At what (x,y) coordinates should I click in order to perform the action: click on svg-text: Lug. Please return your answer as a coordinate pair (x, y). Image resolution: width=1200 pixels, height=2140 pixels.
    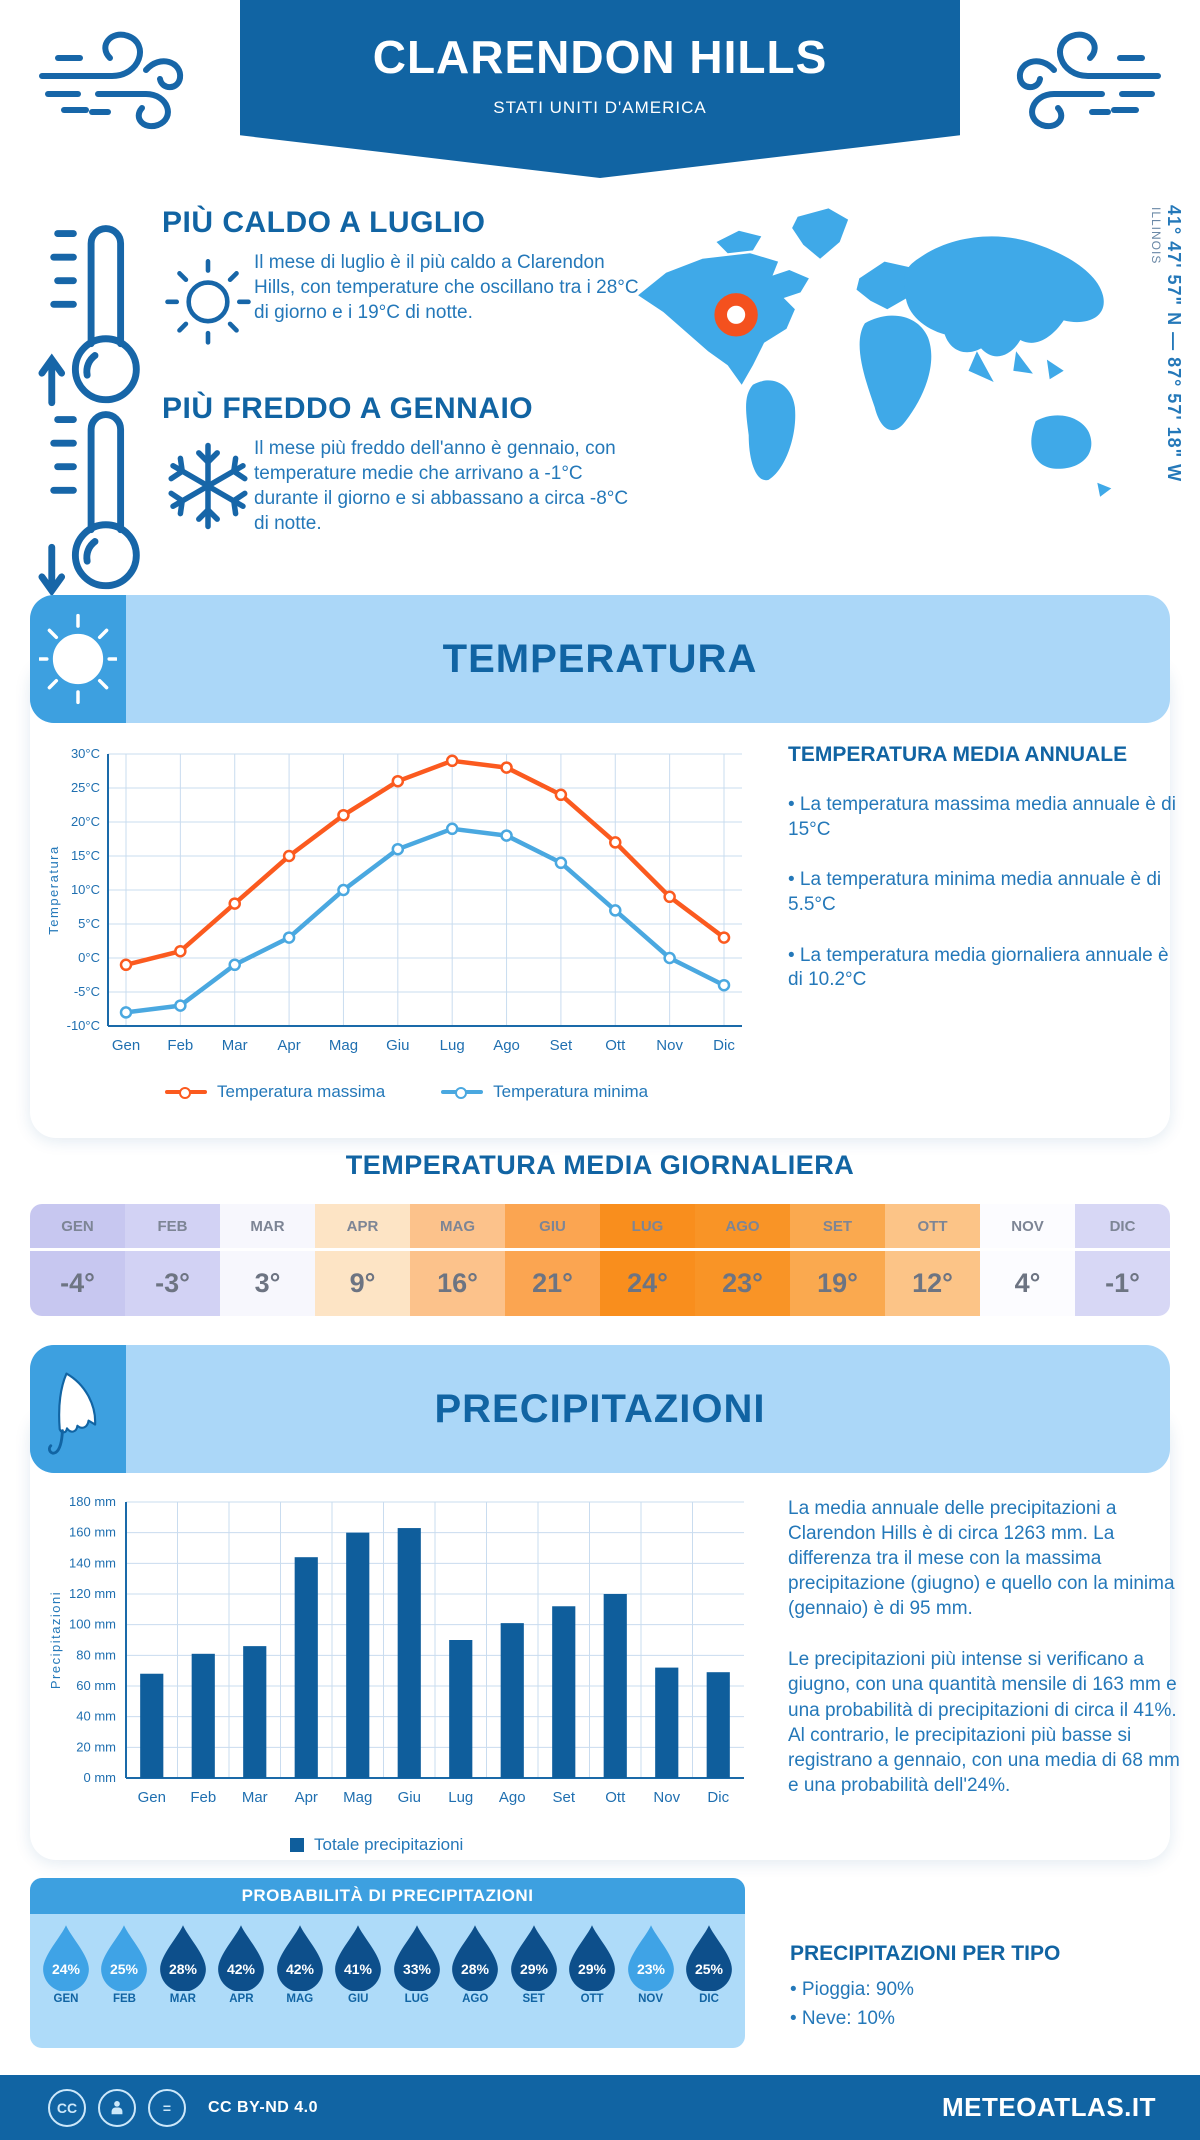
    Looking at the image, I should click on (460, 1797).